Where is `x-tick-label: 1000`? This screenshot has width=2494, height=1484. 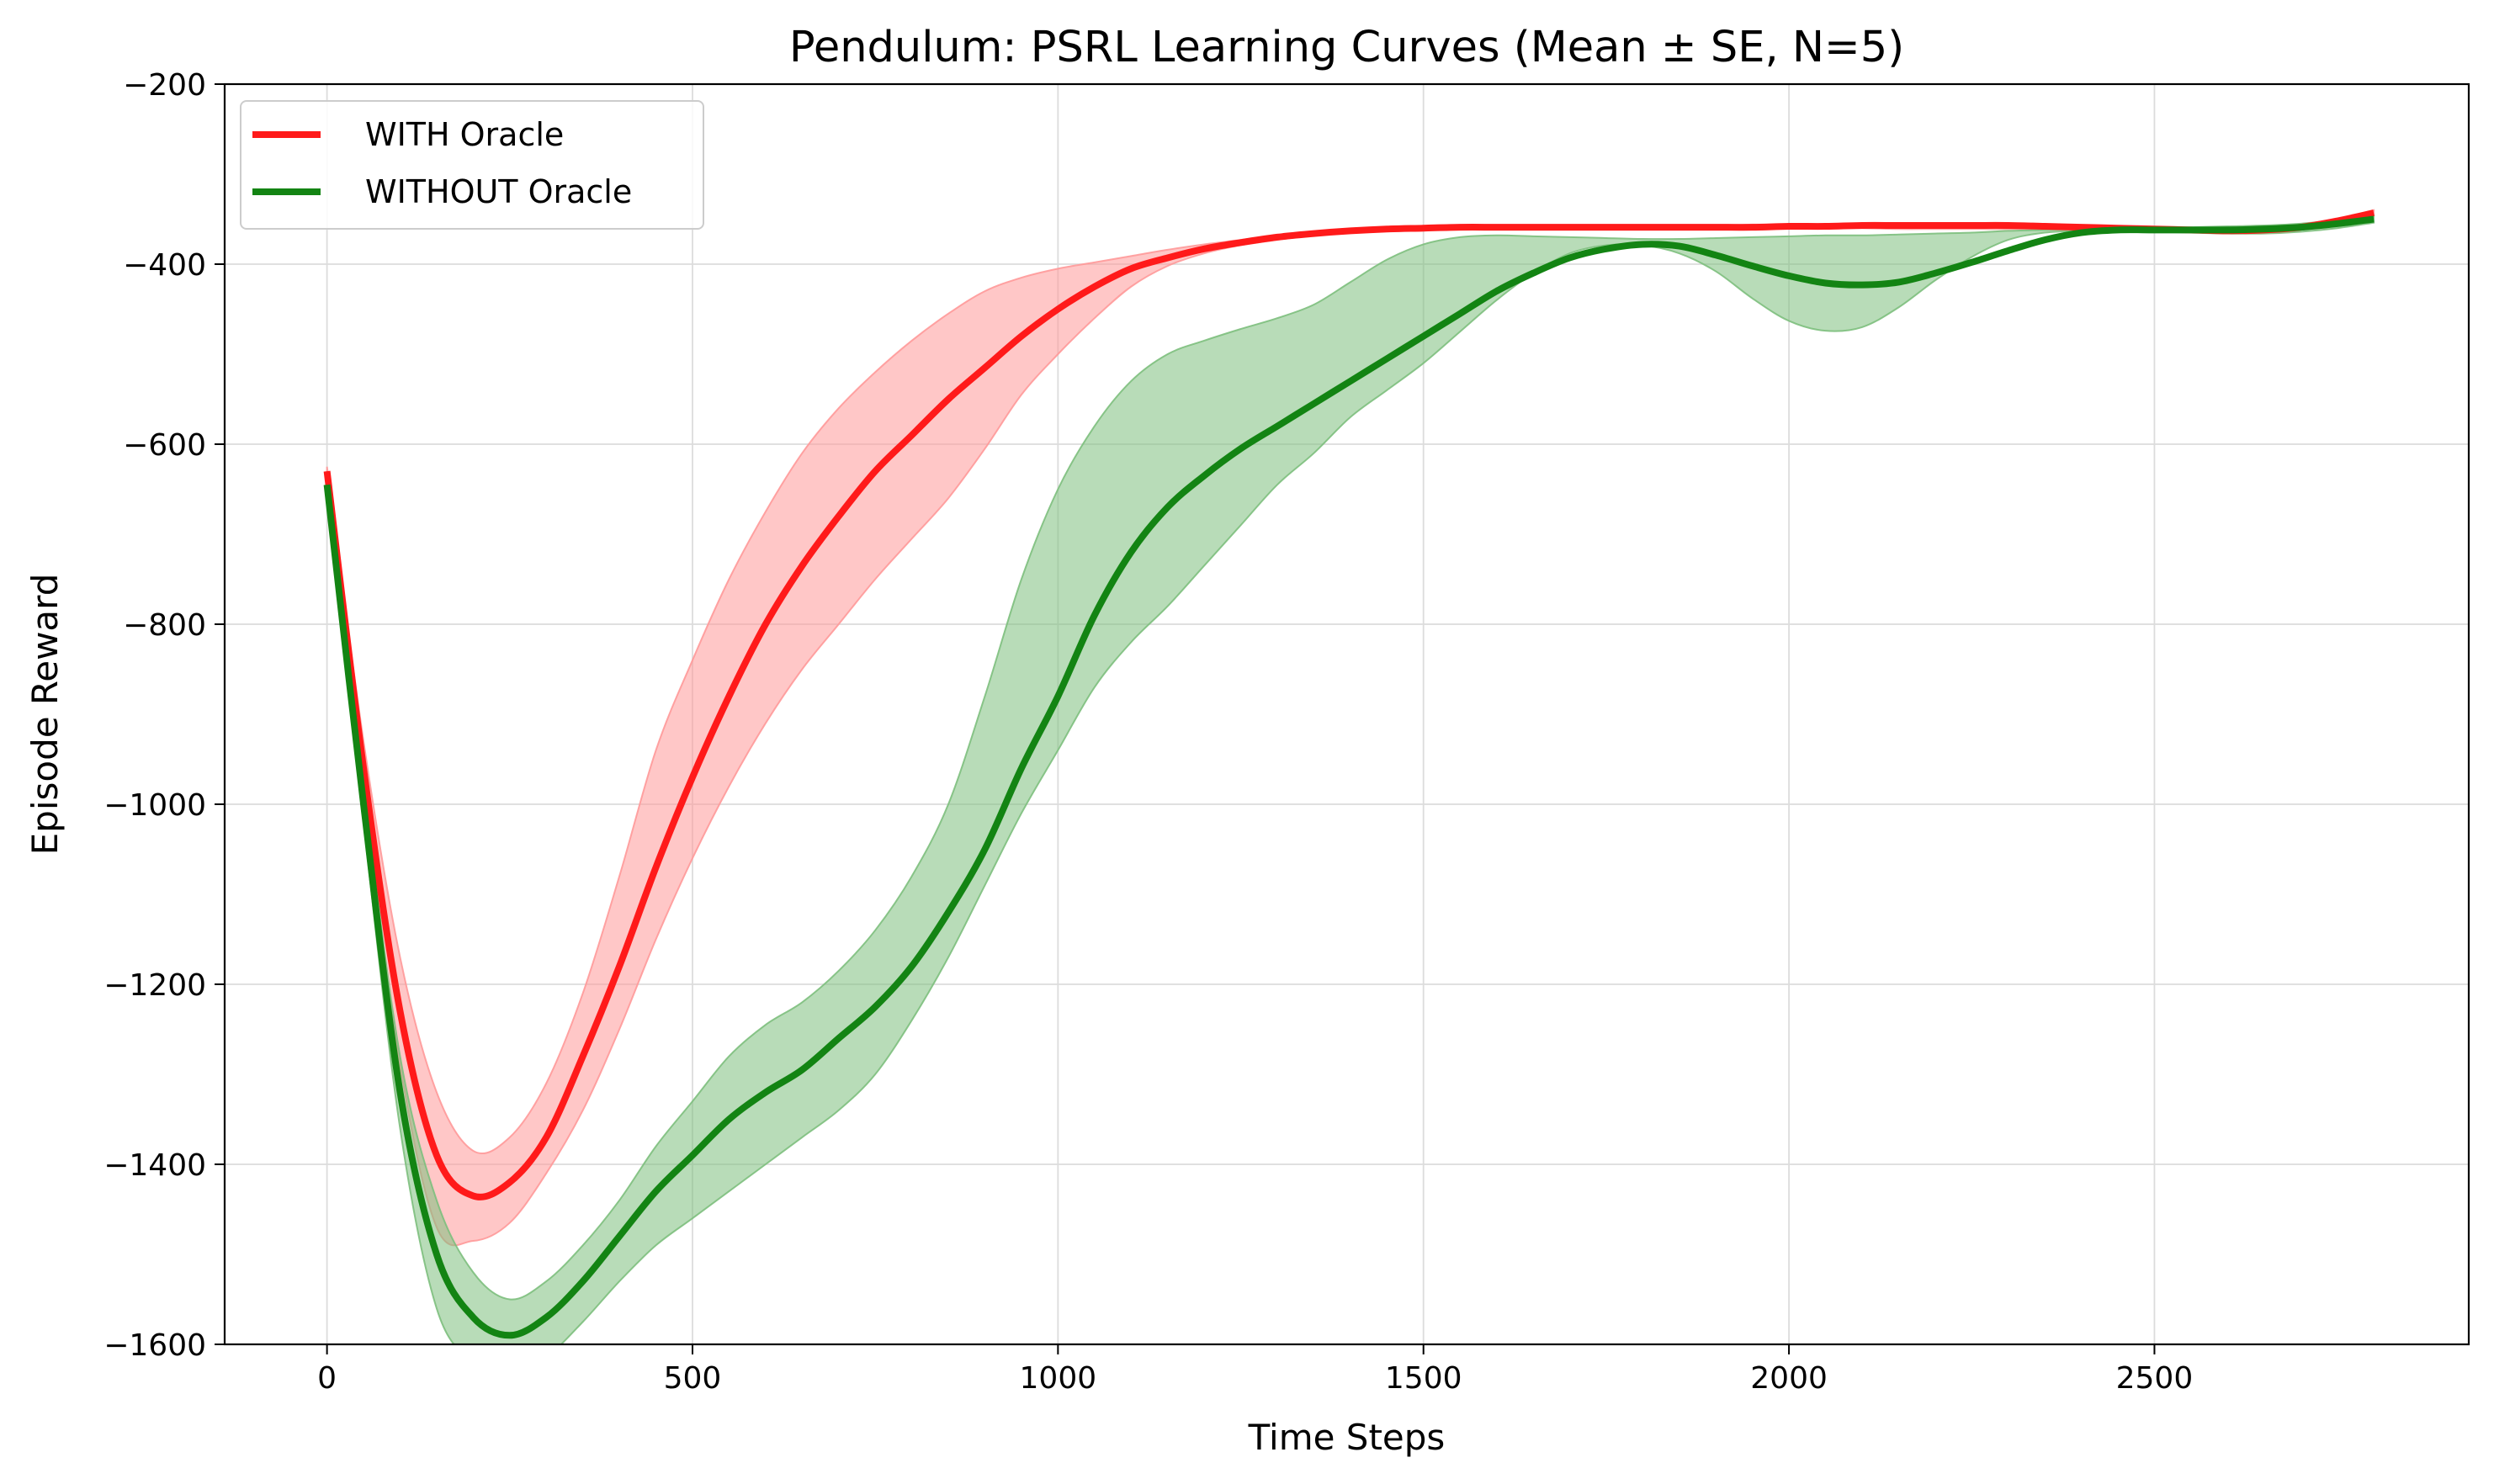 x-tick-label: 1000 is located at coordinates (1058, 1378).